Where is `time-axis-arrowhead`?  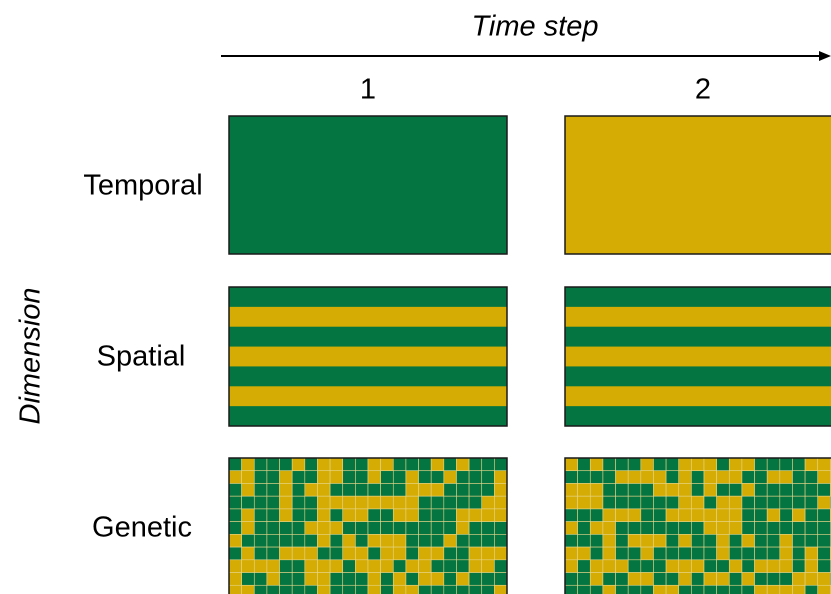 time-axis-arrowhead is located at coordinates (825, 56).